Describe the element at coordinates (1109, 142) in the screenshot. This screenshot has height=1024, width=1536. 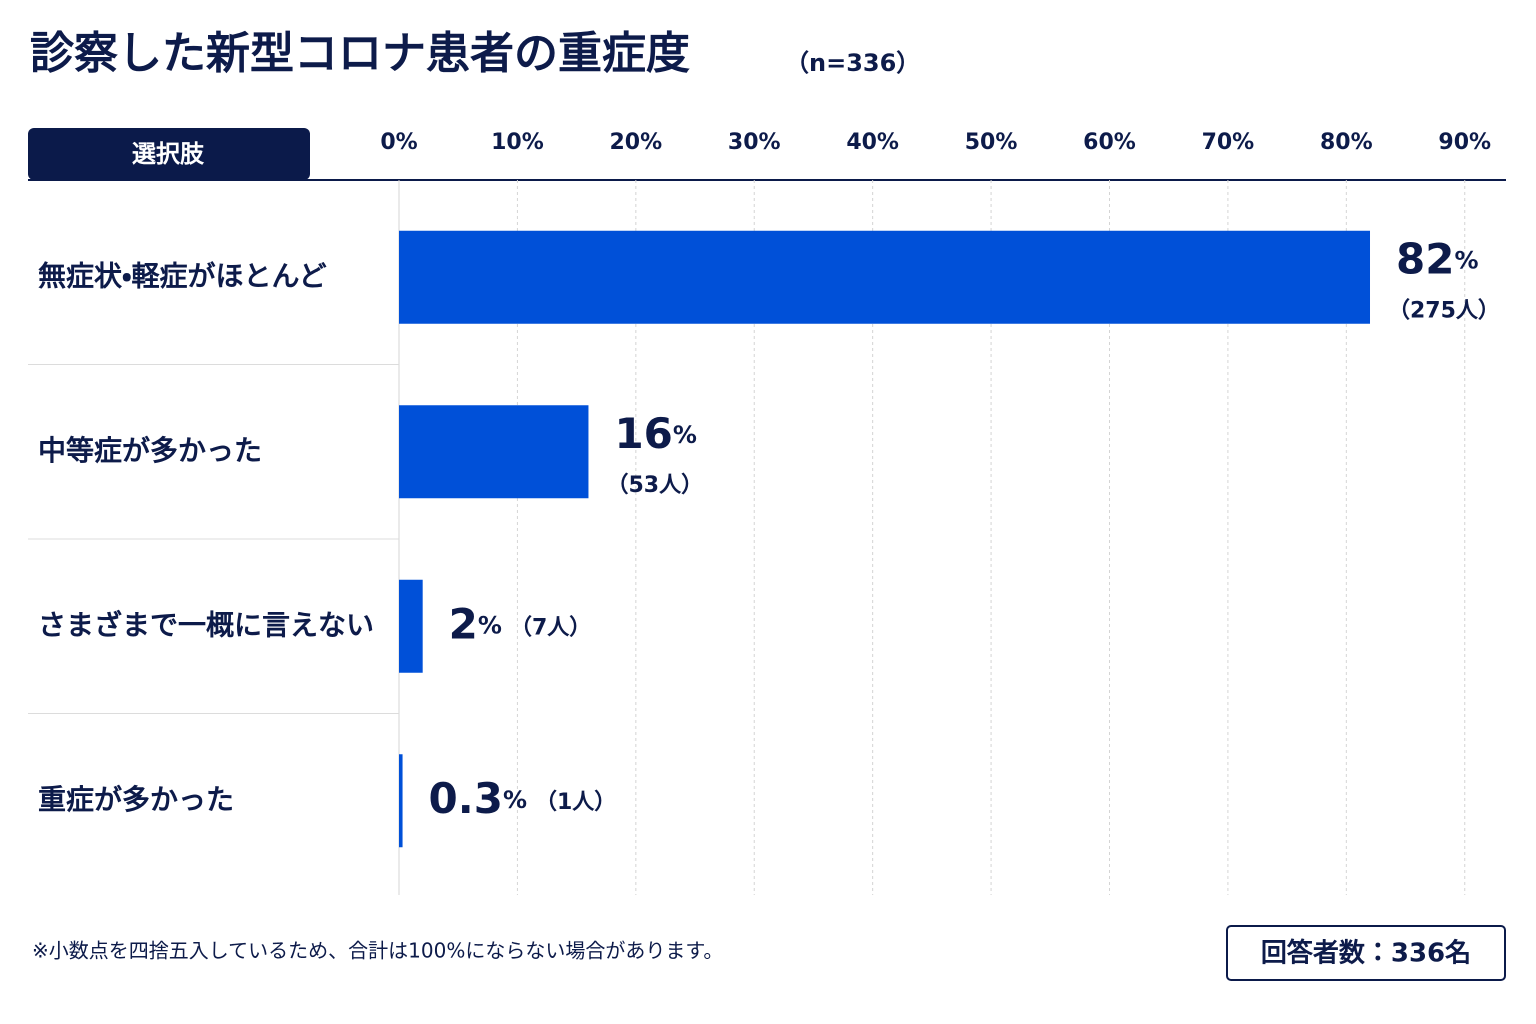
I see `x-tick-label: 60%` at that location.